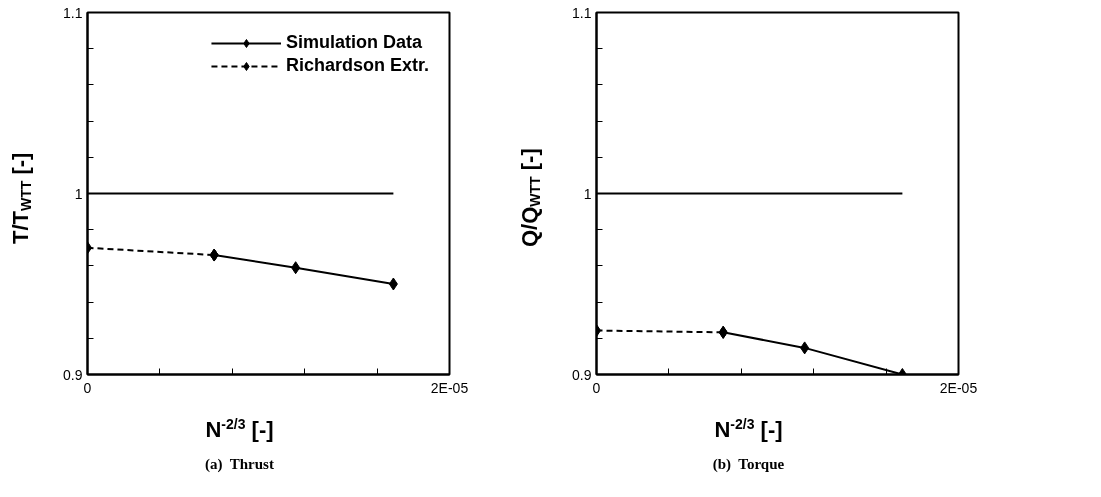 This screenshot has width=1101, height=497. Describe the element at coordinates (748, 464) in the screenshot. I see `text: (b) Torque` at that location.